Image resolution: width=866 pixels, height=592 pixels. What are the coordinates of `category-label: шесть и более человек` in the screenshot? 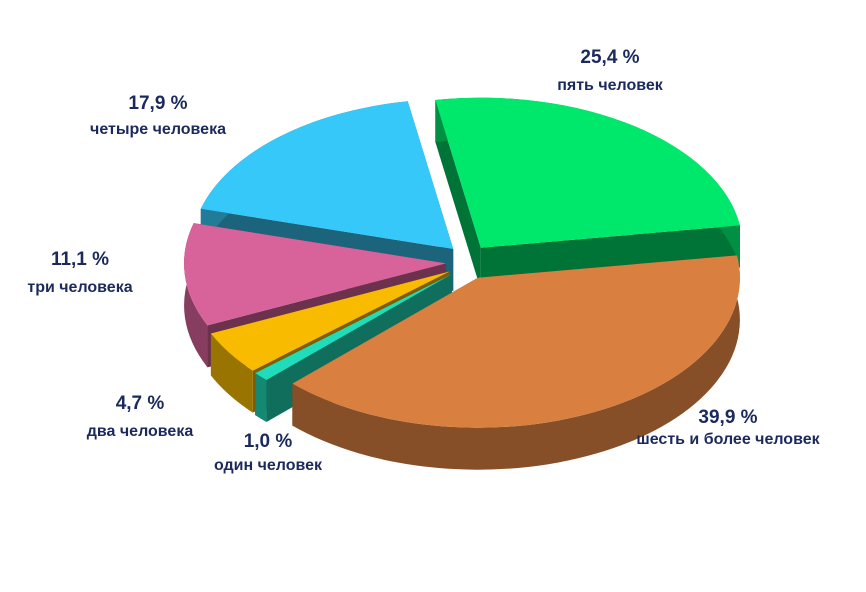 It's located at (728, 439).